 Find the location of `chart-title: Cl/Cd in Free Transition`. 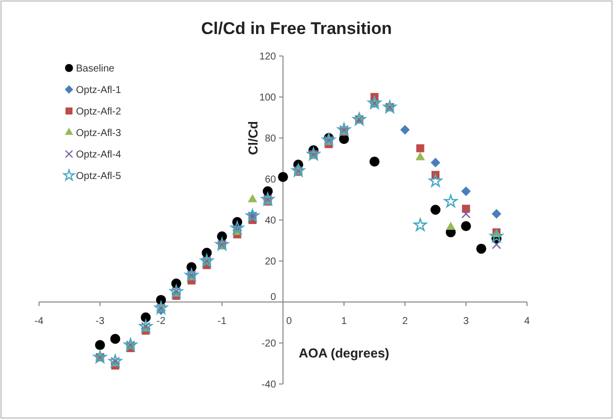

chart-title: Cl/Cd in Free Transition is located at coordinates (296, 28).